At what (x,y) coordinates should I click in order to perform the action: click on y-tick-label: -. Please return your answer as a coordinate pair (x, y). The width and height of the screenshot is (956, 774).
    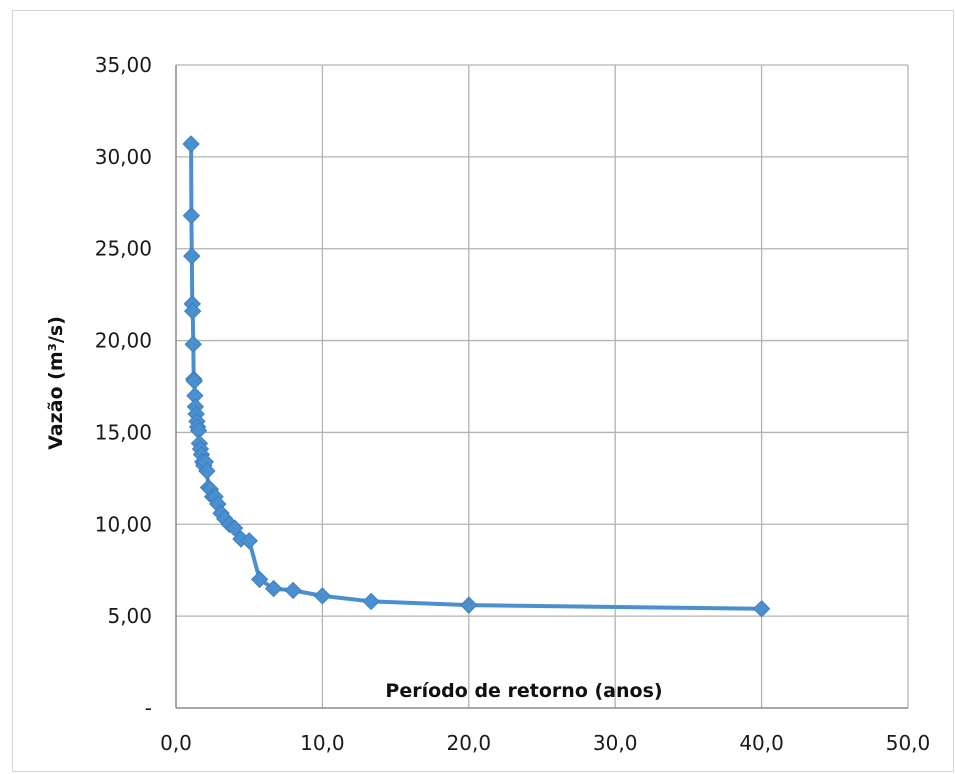
    Looking at the image, I should click on (148, 708).